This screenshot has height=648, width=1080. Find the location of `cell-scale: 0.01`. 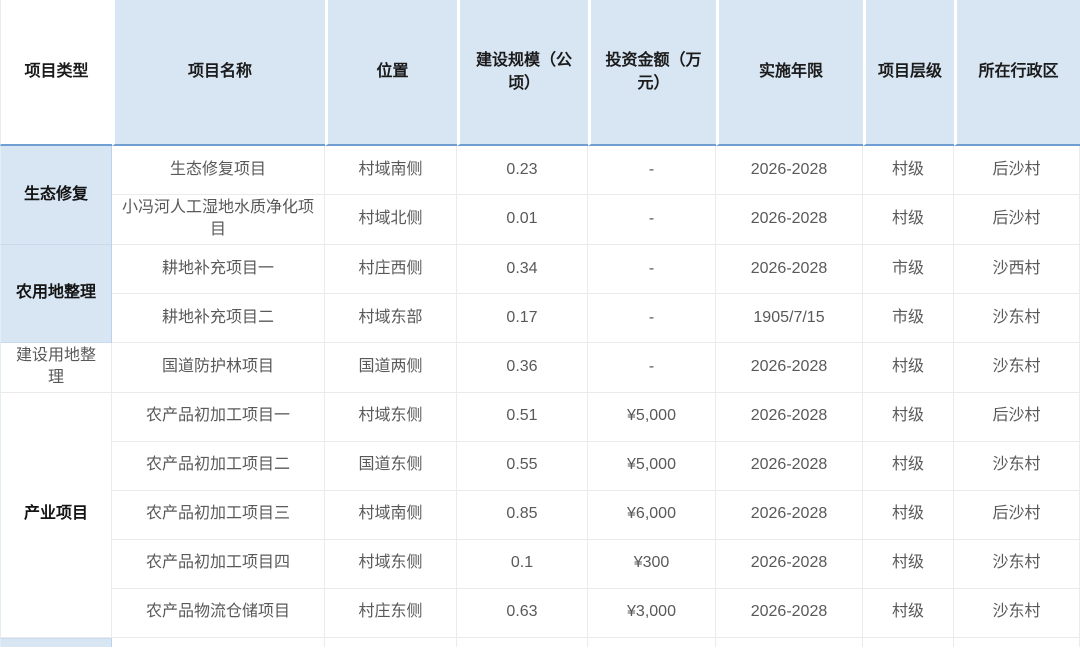

cell-scale: 0.01 is located at coordinates (522, 220).